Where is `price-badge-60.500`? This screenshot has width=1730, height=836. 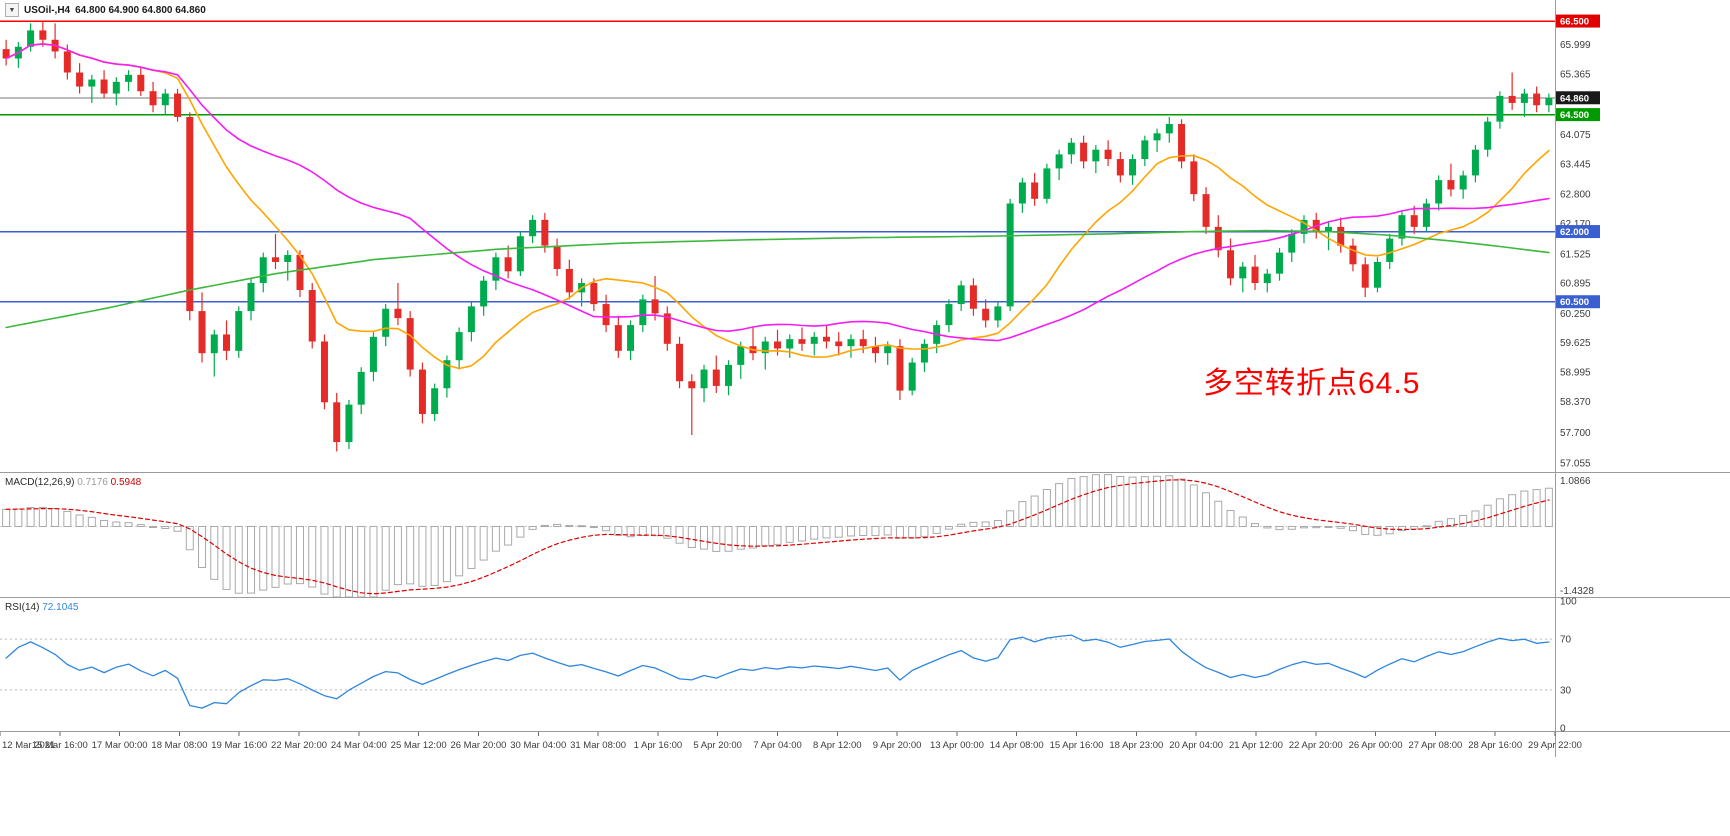 price-badge-60.500 is located at coordinates (1578, 302).